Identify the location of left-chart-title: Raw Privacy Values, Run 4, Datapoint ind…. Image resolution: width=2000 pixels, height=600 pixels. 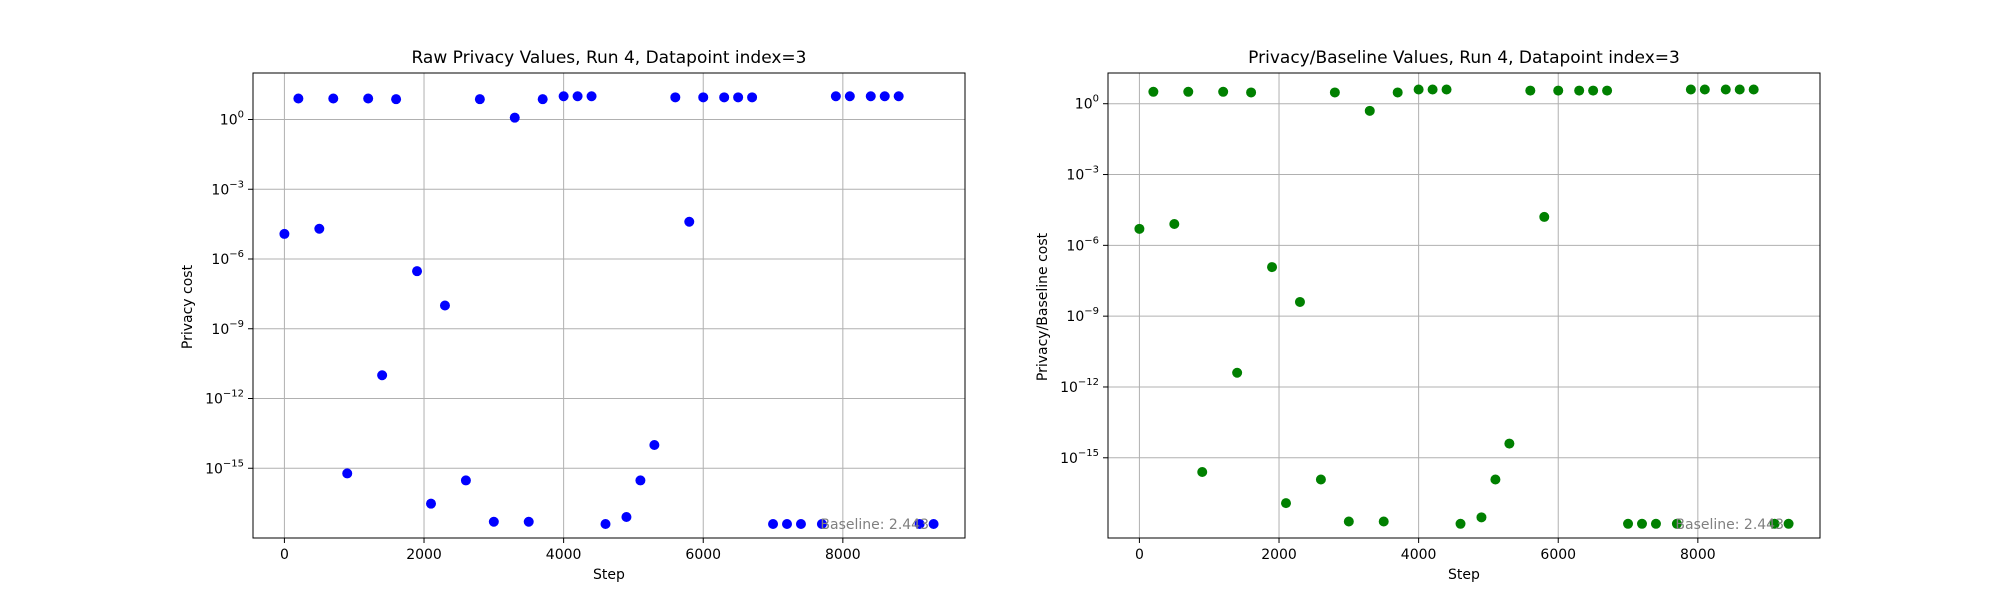
(608, 58).